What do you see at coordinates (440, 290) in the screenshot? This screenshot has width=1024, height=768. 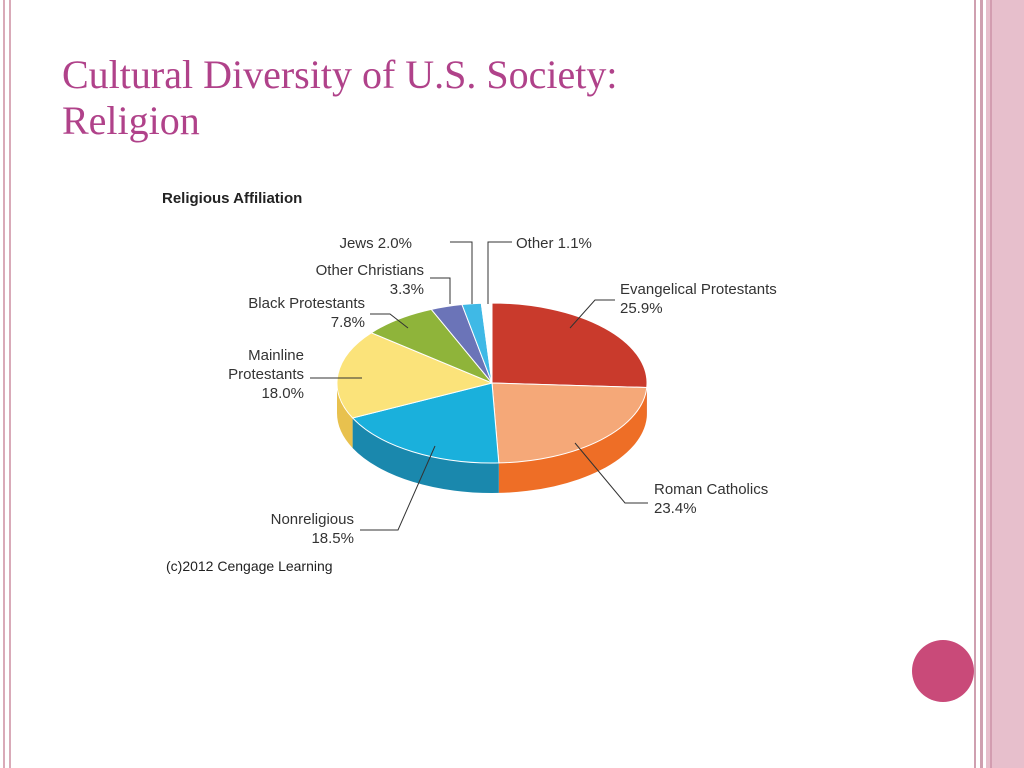 I see `leader-line-other-christians` at bounding box center [440, 290].